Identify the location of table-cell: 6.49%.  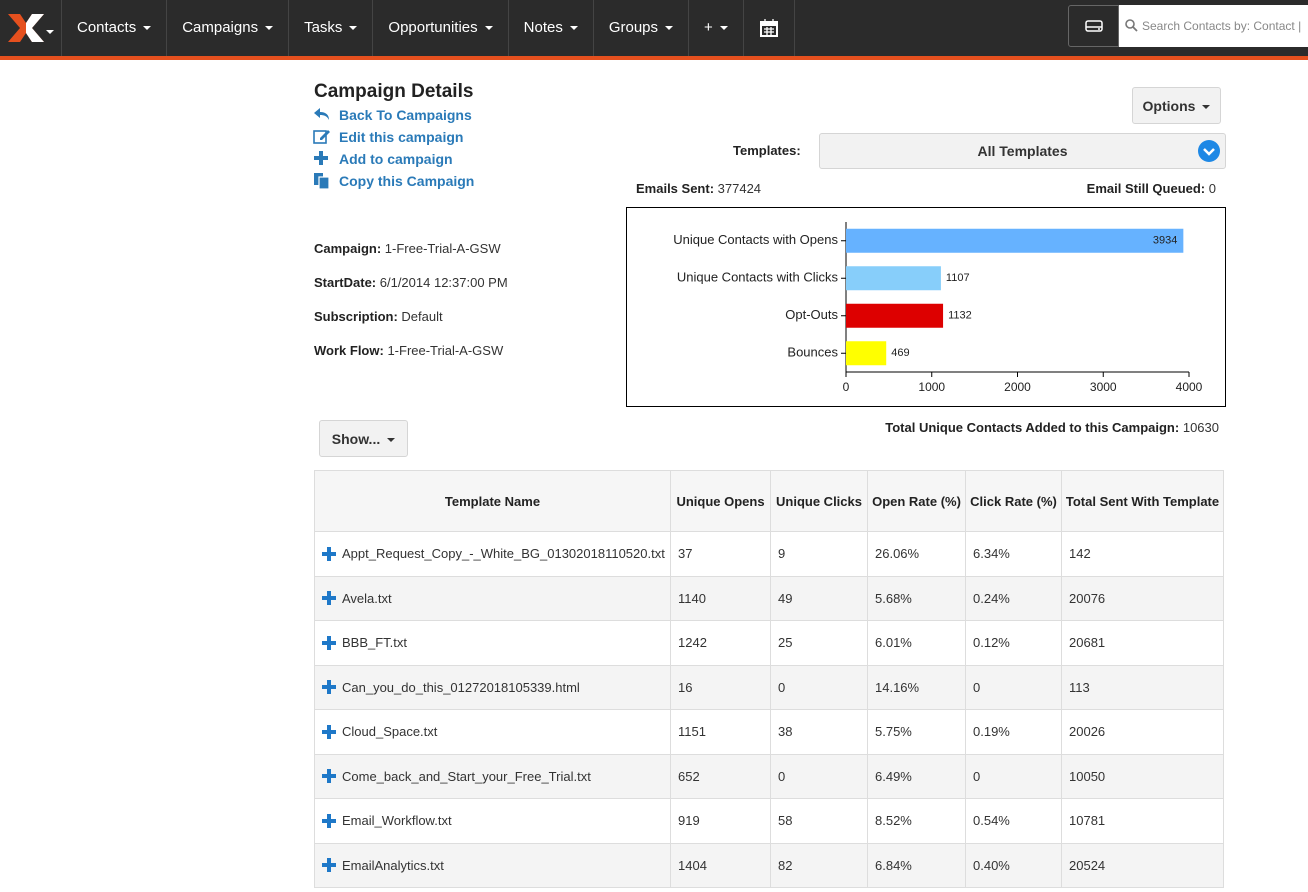
(916, 776).